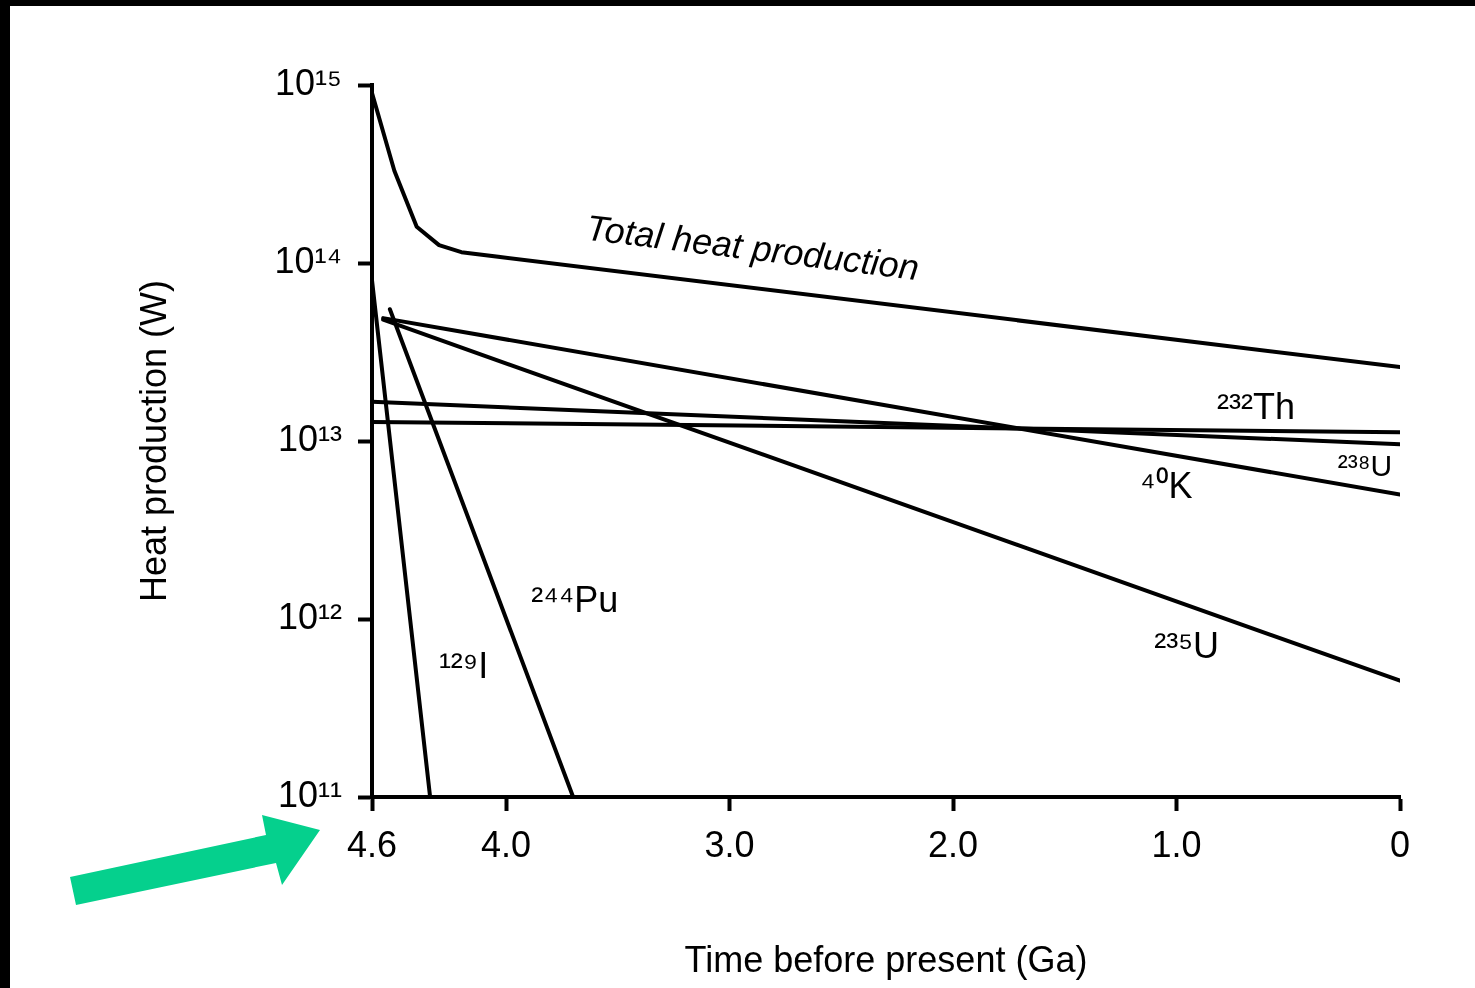  Describe the element at coordinates (372, 844) in the screenshot. I see `x-tick-label: 4.6` at that location.